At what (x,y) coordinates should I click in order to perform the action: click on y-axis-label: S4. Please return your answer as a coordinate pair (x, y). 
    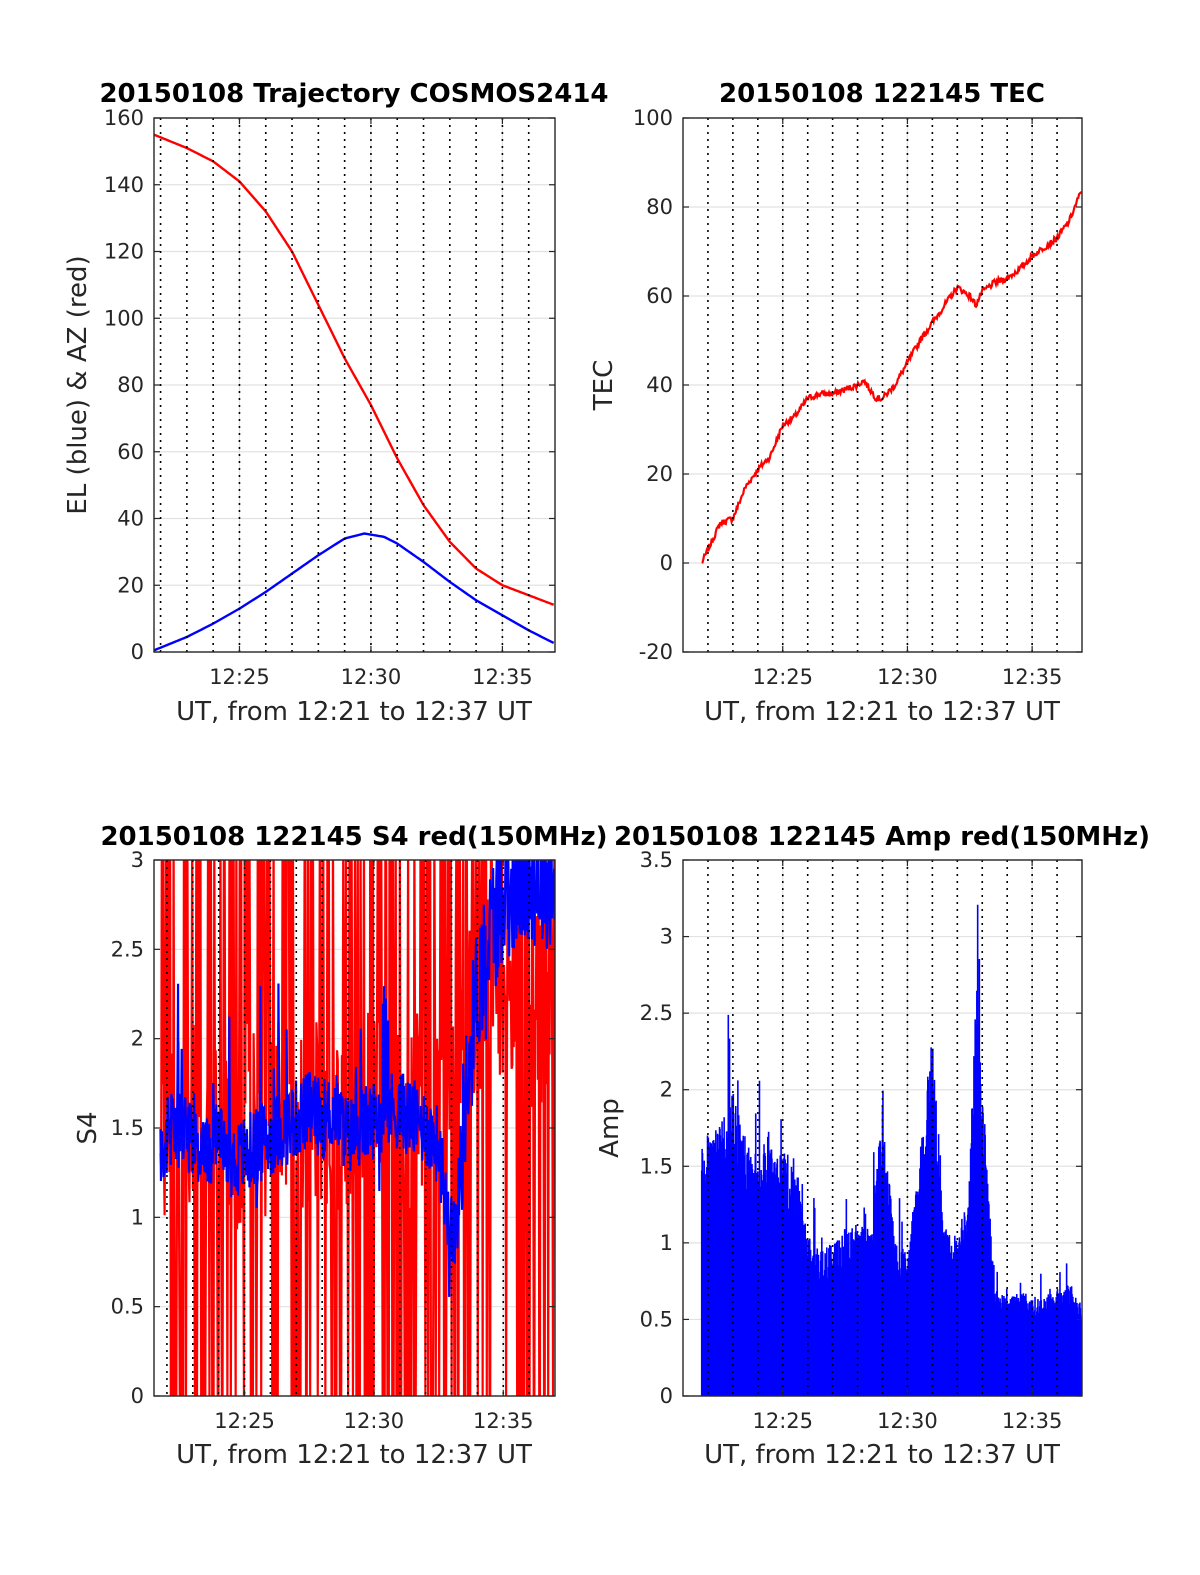
    Looking at the image, I should click on (88, 1127).